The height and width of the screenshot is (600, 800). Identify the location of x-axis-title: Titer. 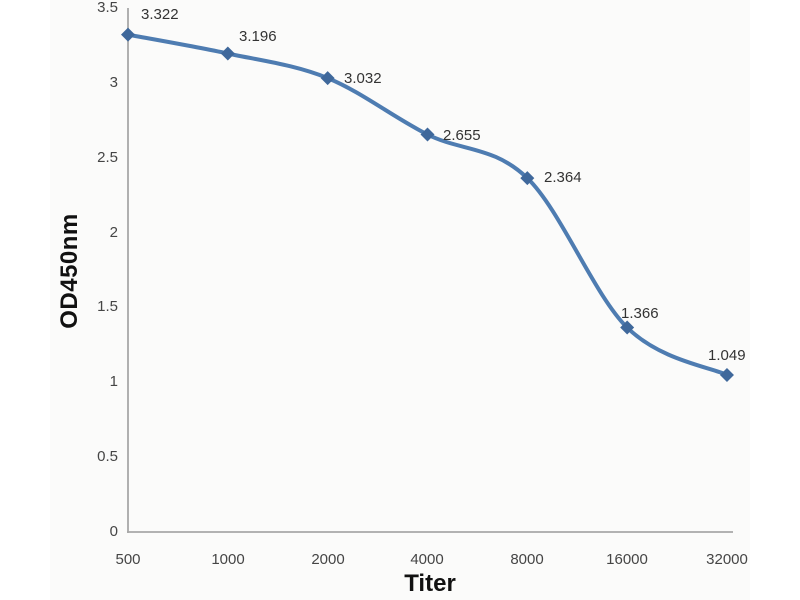
(430, 583).